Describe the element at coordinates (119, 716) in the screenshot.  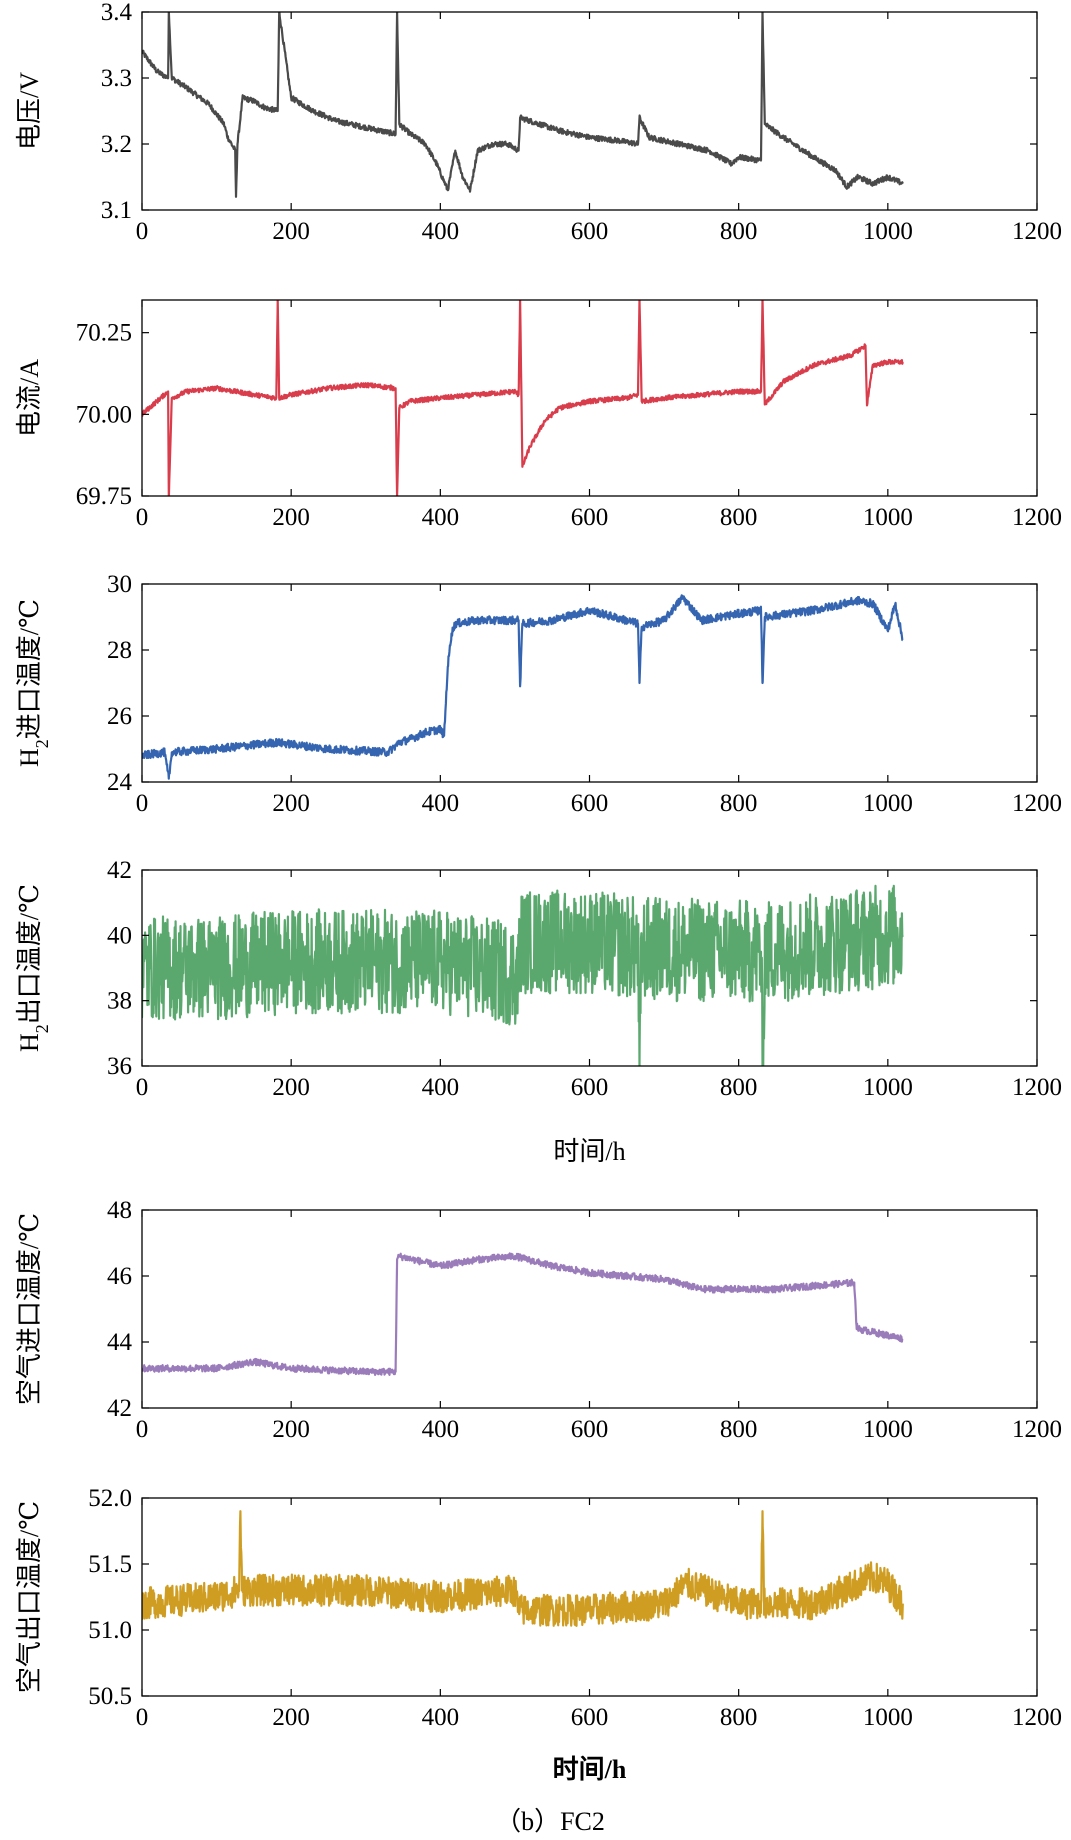
I see `h2-inlet-temp-ytick-label: 26` at that location.